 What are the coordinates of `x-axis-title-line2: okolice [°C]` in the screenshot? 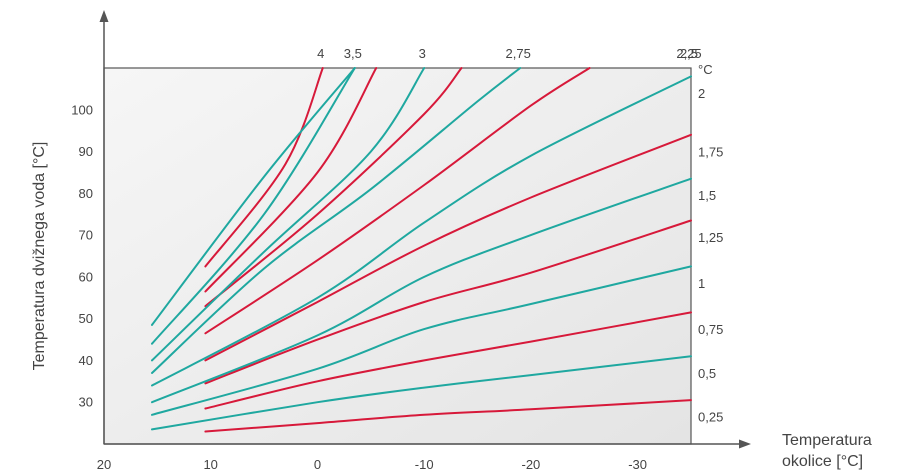 It's located at (822, 461).